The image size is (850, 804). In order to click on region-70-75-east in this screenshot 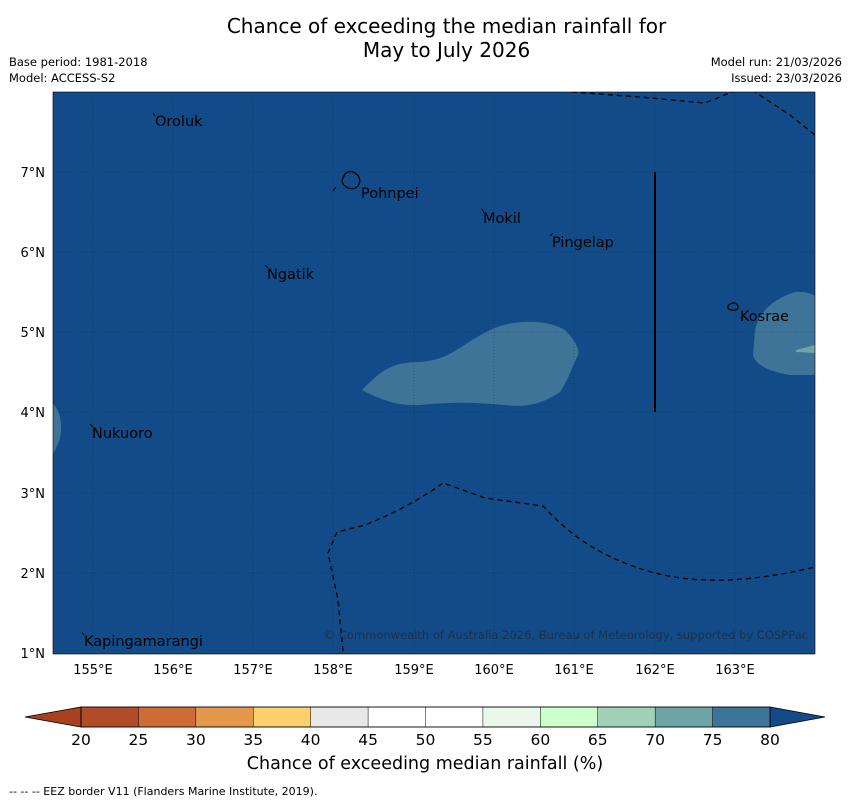, I will do `click(784, 333)`.